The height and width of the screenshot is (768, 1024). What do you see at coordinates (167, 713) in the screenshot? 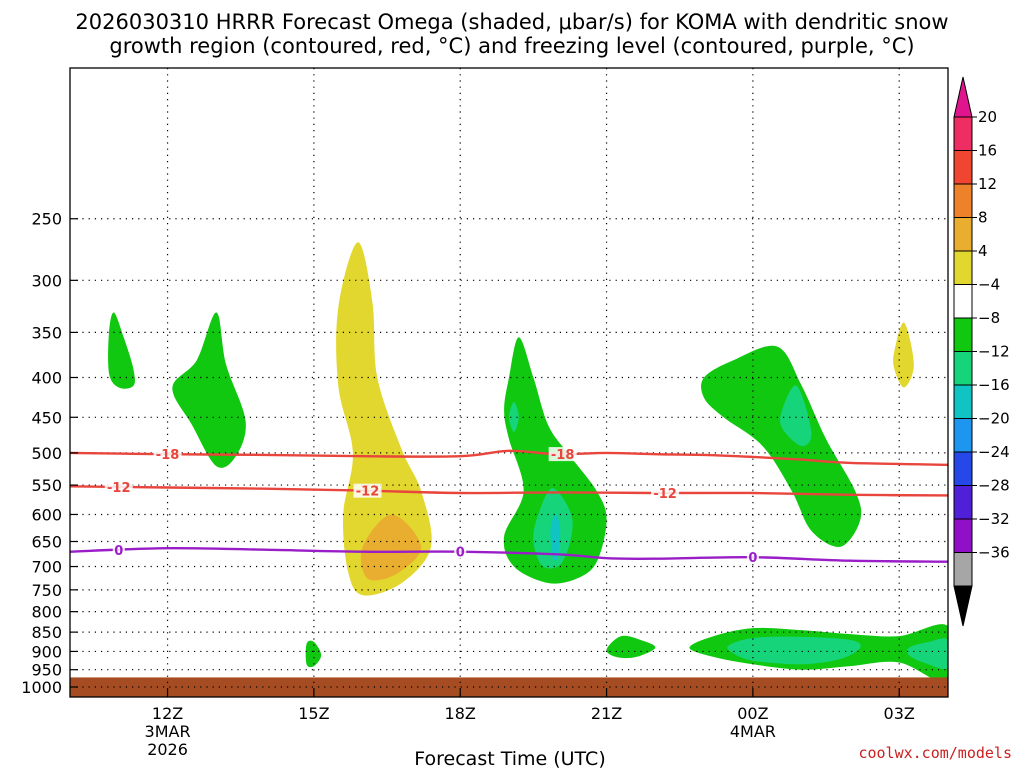
I see `x-tick-label-12Z: 12Z` at bounding box center [167, 713].